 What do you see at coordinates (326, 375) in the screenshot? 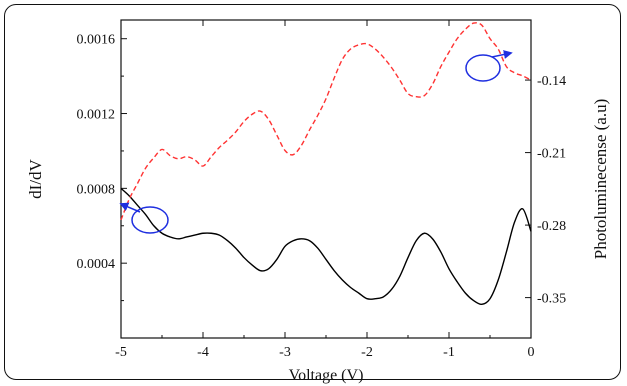
I see `x-axis-label: Voltage (V)` at bounding box center [326, 375].